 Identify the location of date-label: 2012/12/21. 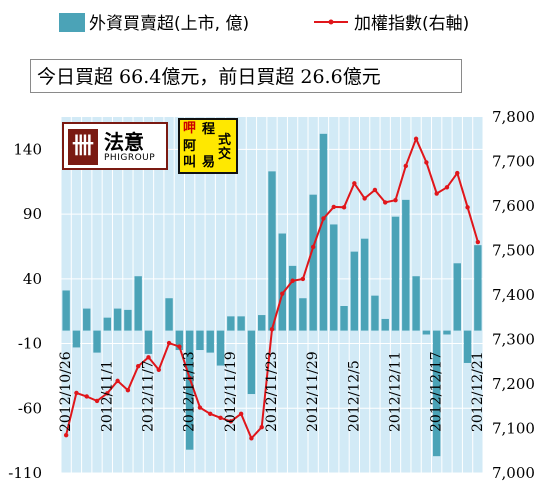
(478, 391).